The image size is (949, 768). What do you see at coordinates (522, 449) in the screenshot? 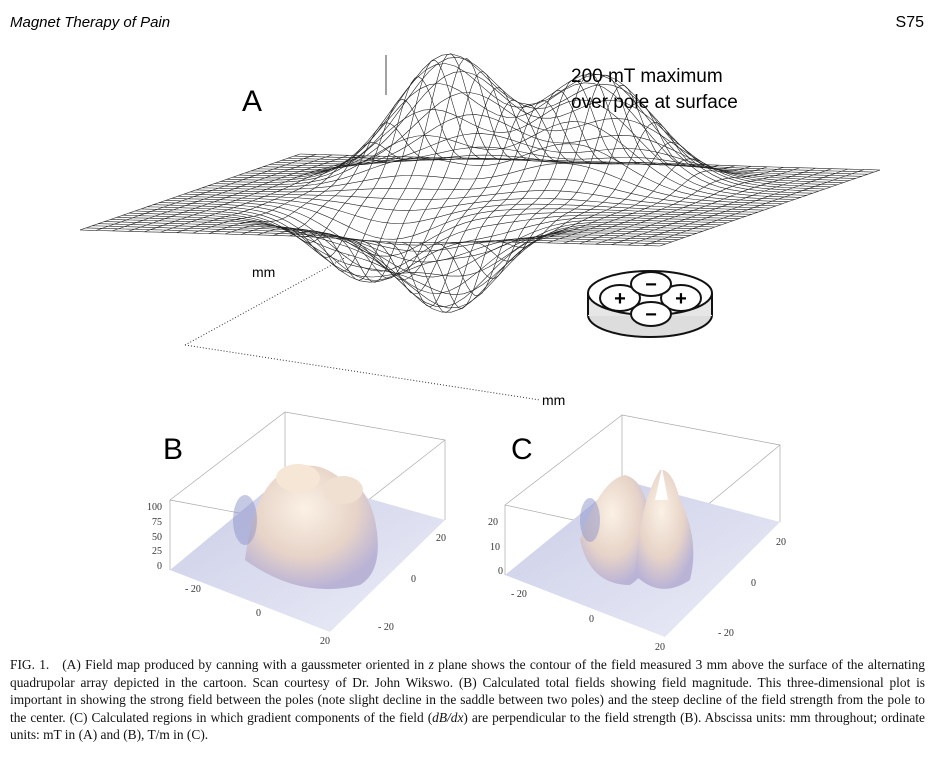
I see `panel-label: C` at bounding box center [522, 449].